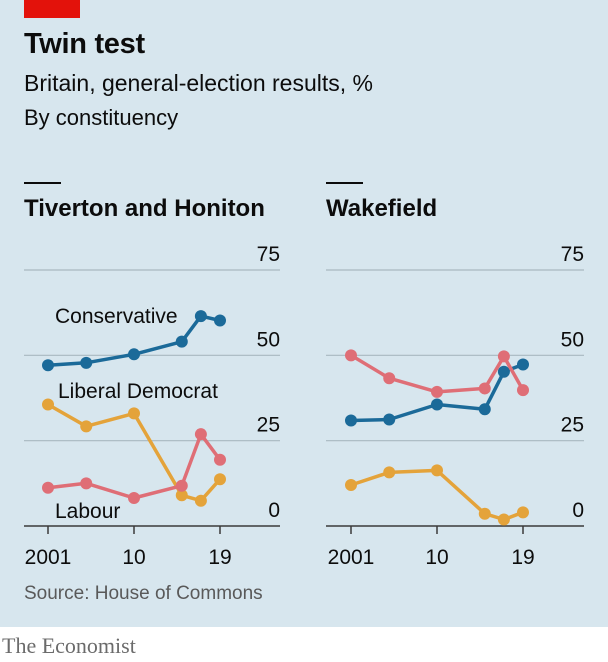 The height and width of the screenshot is (662, 608). Describe the element at coordinates (101, 117) in the screenshot. I see `chart-subsubtitle: By constituency` at that location.